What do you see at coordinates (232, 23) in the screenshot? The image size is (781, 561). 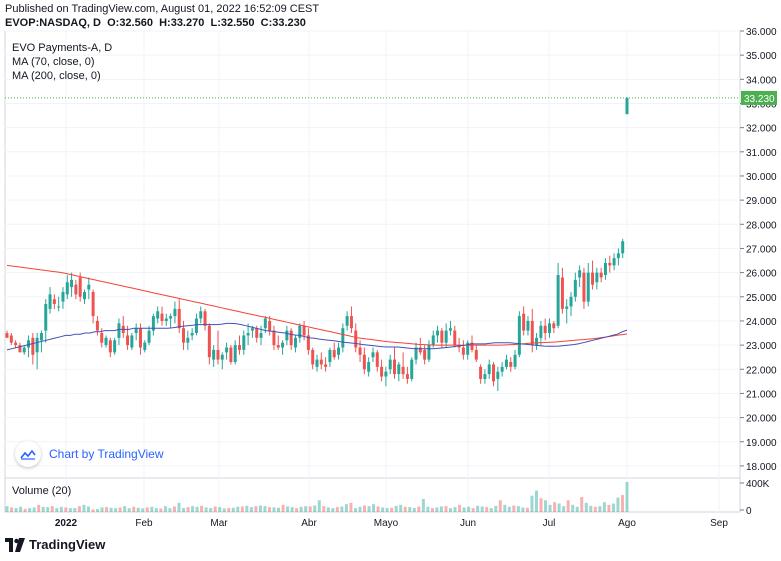 I see `low-value: L:32.550` at bounding box center [232, 23].